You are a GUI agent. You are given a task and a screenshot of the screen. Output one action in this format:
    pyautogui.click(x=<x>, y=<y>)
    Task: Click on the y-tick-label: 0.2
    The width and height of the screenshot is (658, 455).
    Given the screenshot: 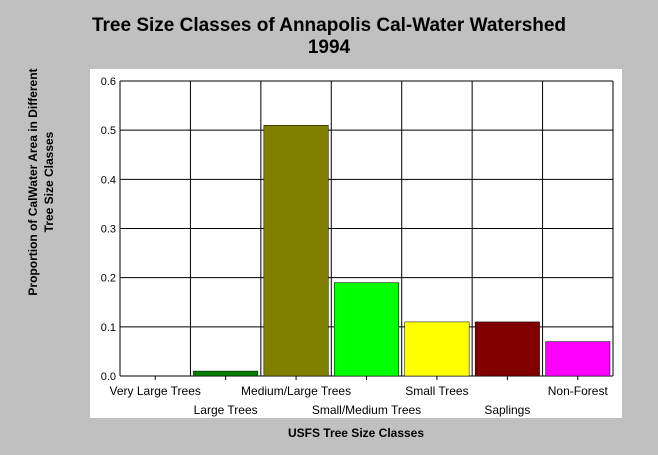 What is the action you would take?
    pyautogui.click(x=108, y=279)
    